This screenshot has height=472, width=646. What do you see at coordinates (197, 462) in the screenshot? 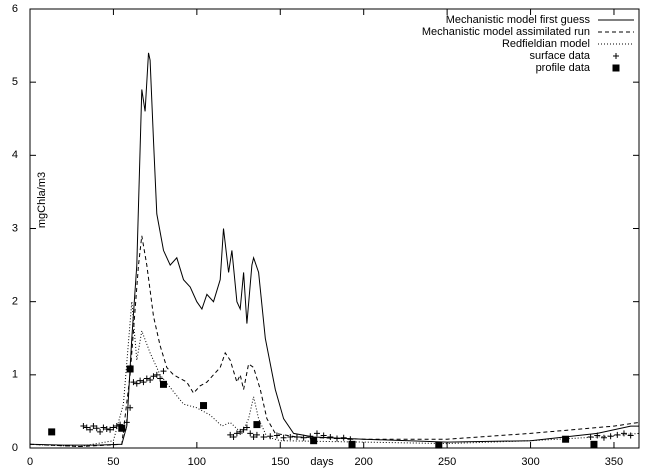
I see `x-tick-label: 100` at bounding box center [197, 462].